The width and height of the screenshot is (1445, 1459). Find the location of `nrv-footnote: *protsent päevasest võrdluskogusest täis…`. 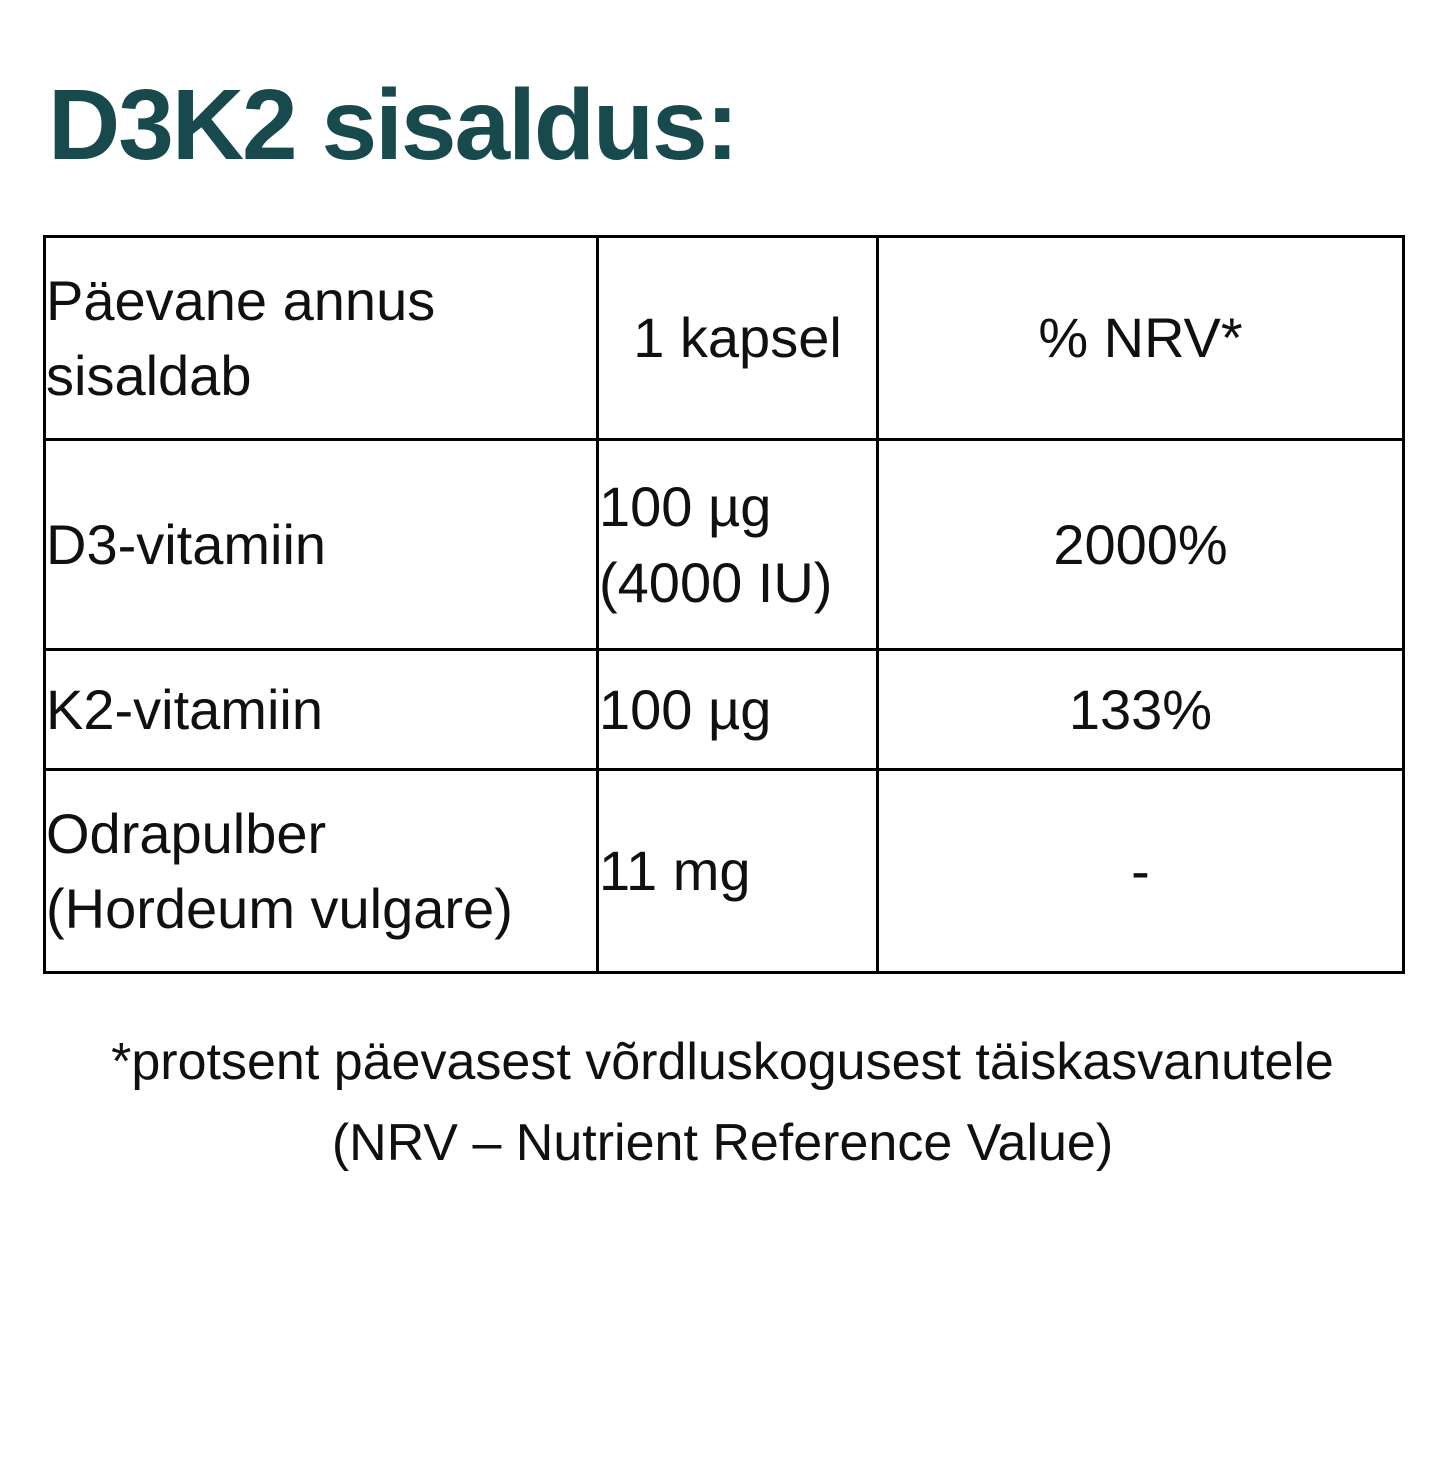

nrv-footnote: *protsent päevasest võrdluskogusest täis… is located at coordinates (722, 1102).